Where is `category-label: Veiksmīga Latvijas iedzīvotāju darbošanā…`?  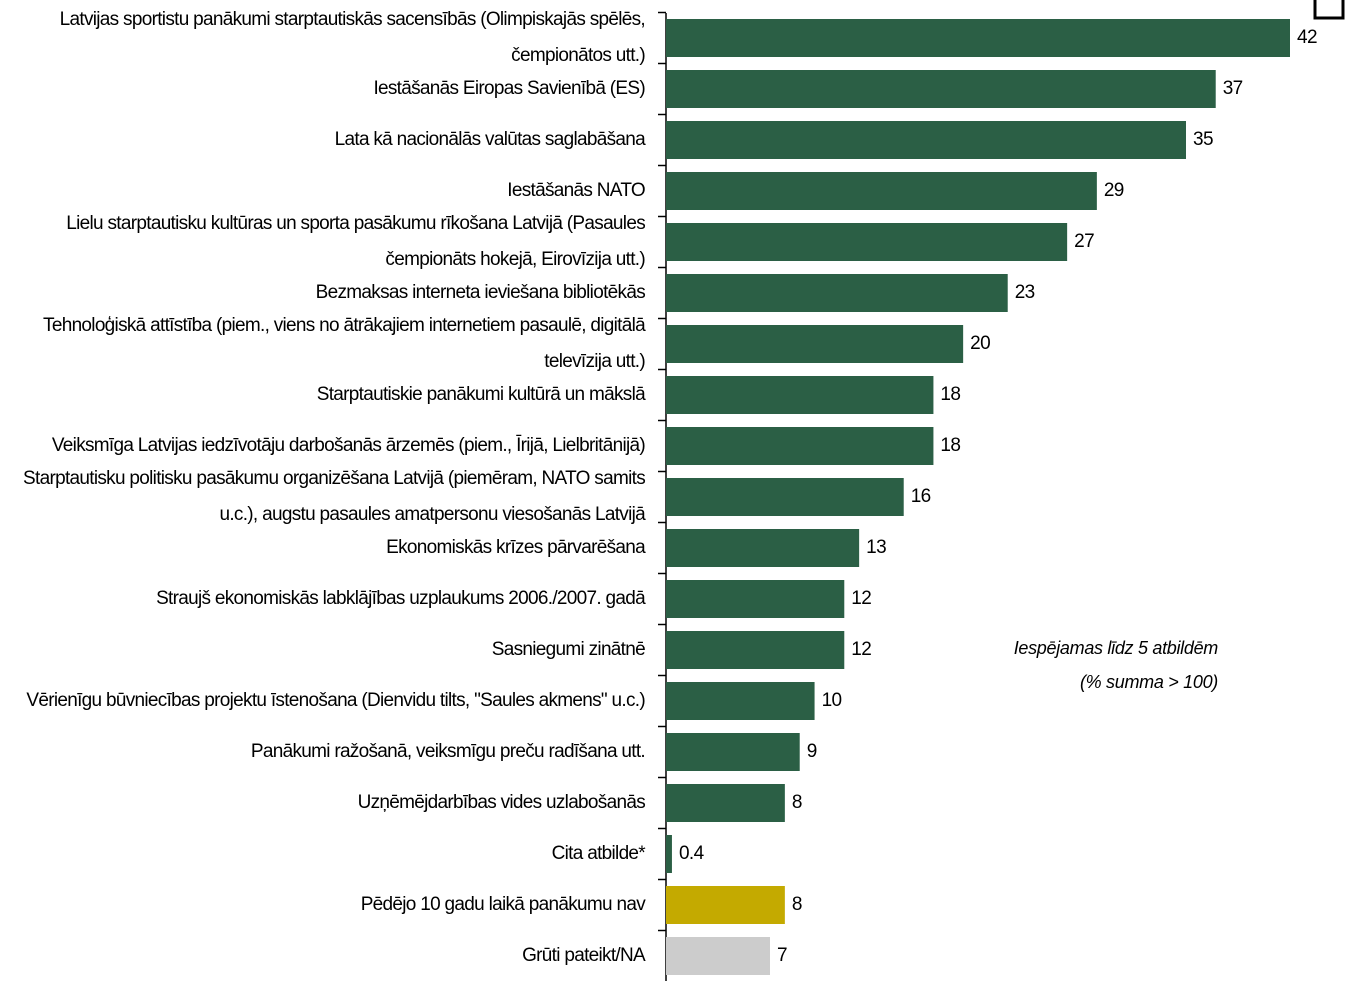
category-label: Veiksmīga Latvijas iedzīvotāju darbošanā… is located at coordinates (348, 445).